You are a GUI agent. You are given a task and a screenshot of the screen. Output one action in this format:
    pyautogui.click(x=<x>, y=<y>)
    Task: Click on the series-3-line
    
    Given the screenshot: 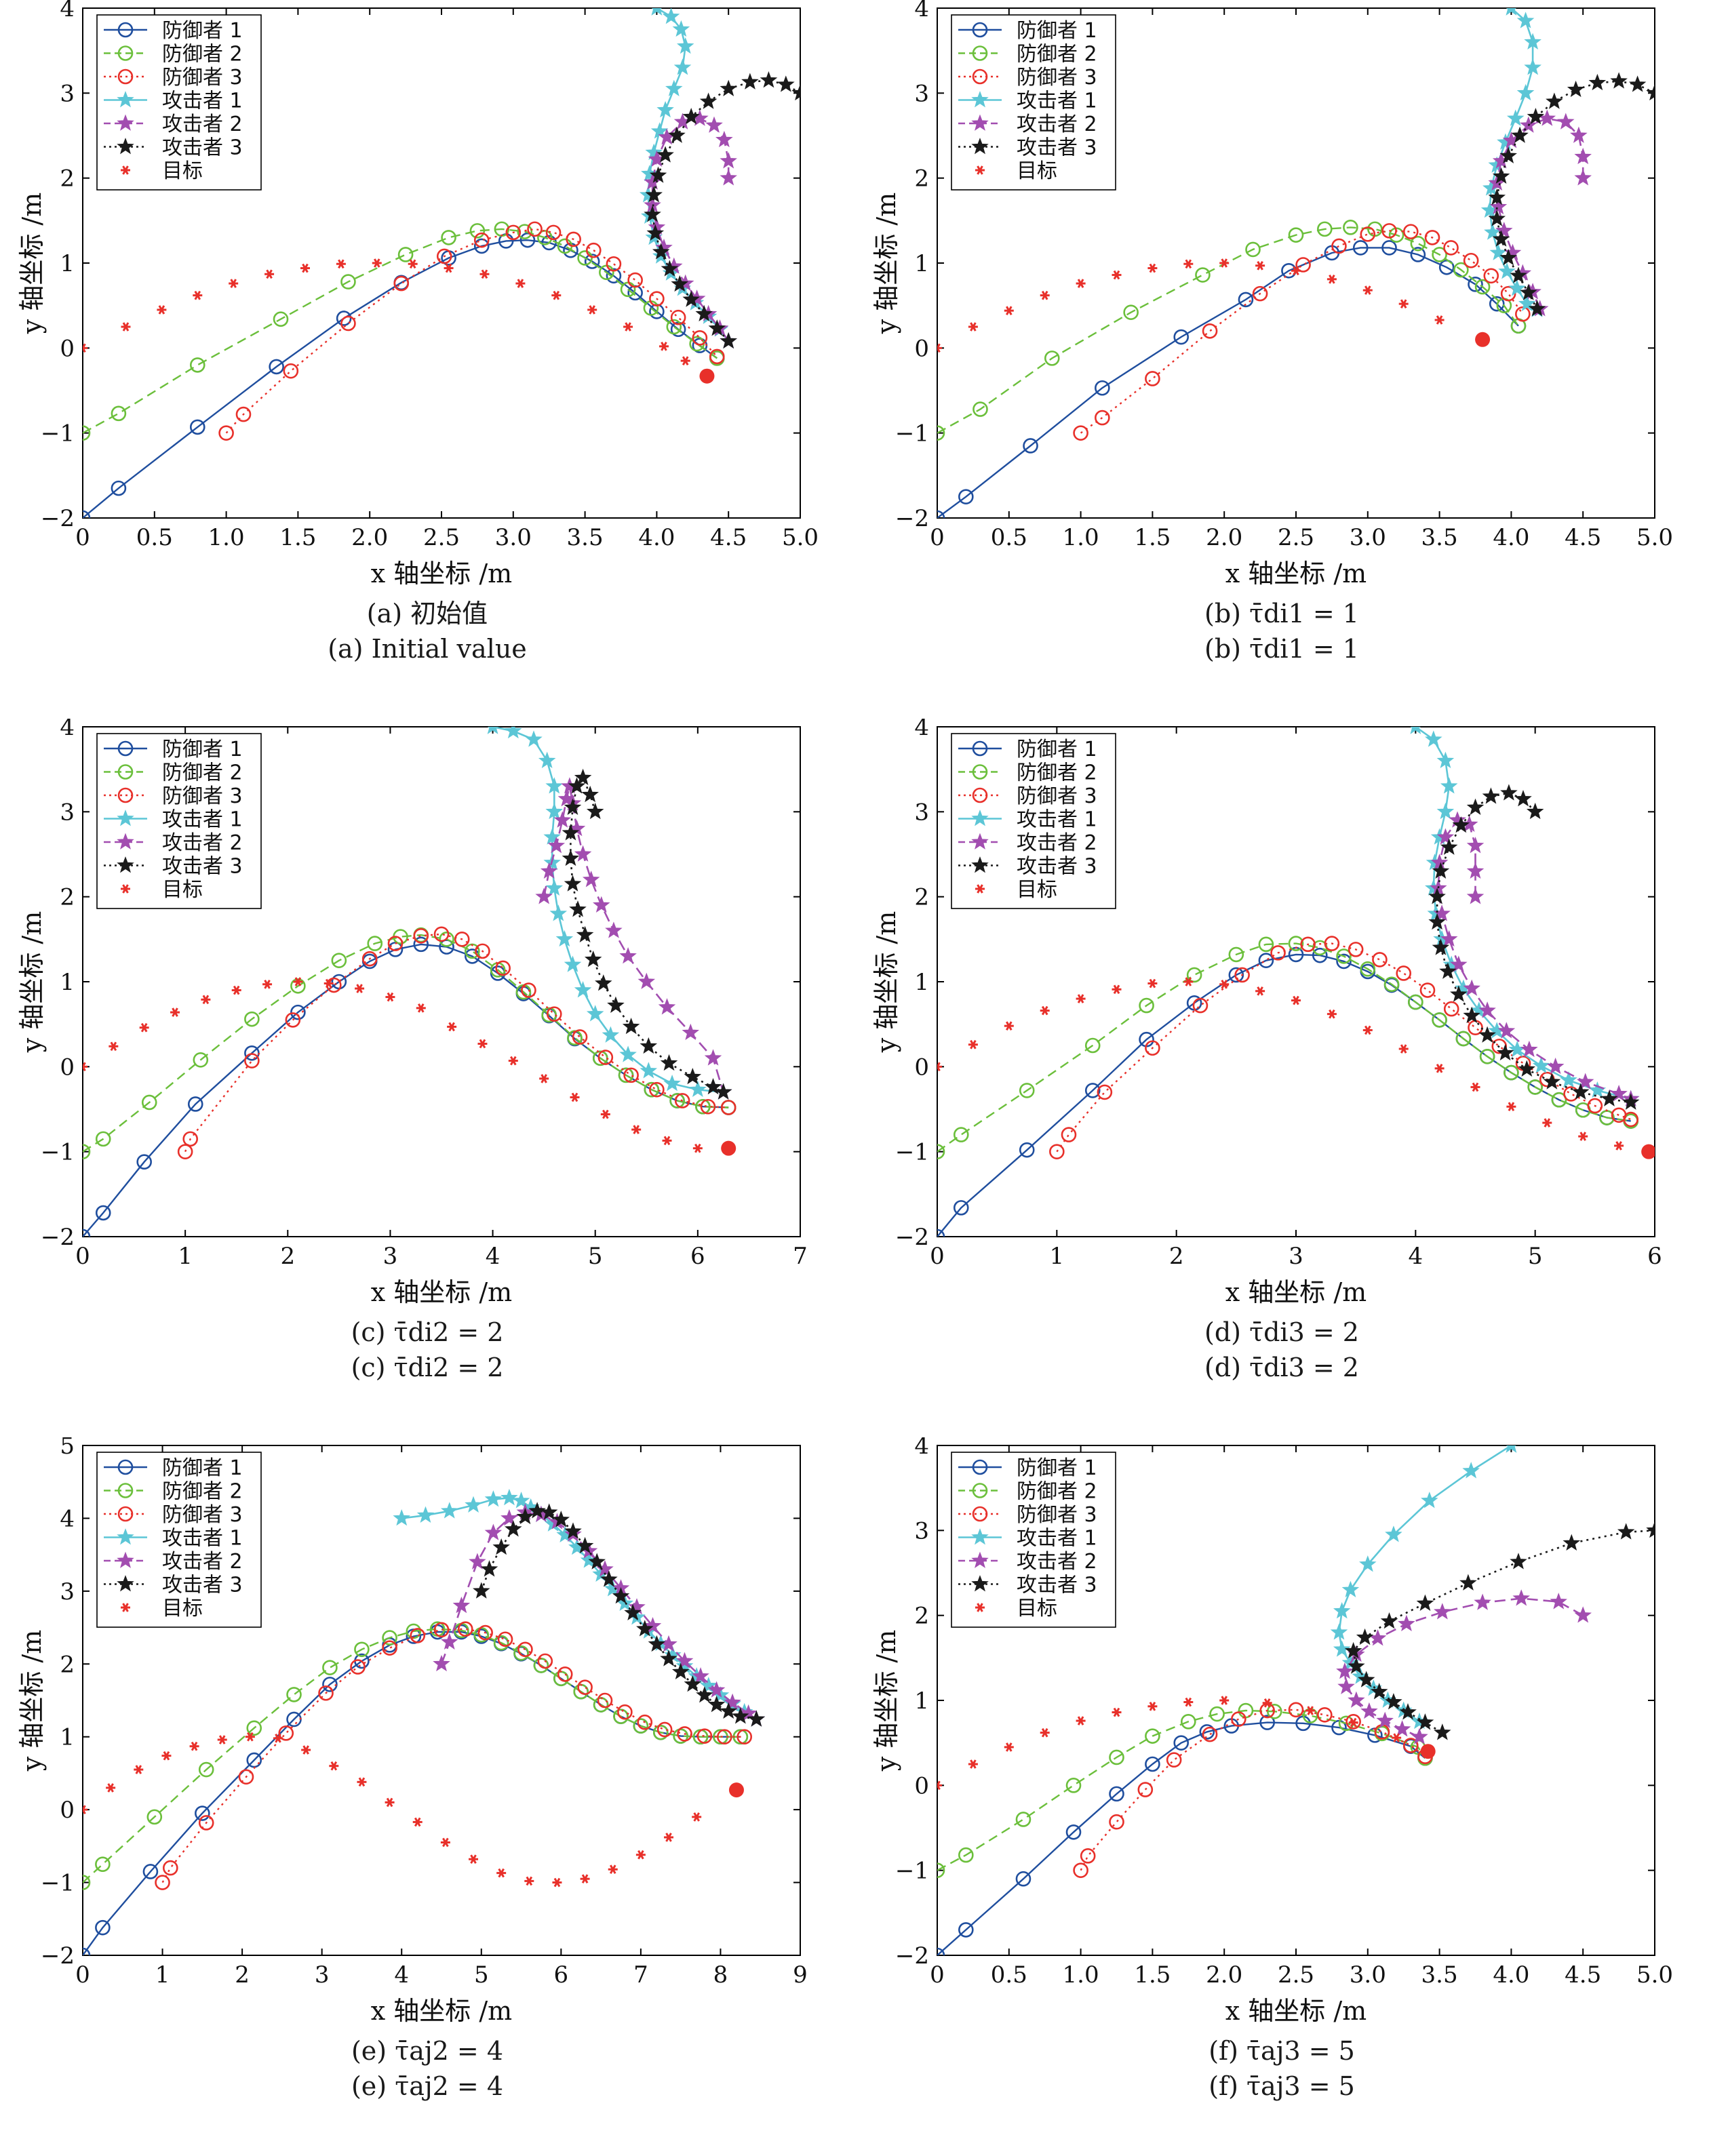 What is the action you would take?
    pyautogui.click(x=1253, y=1790)
    